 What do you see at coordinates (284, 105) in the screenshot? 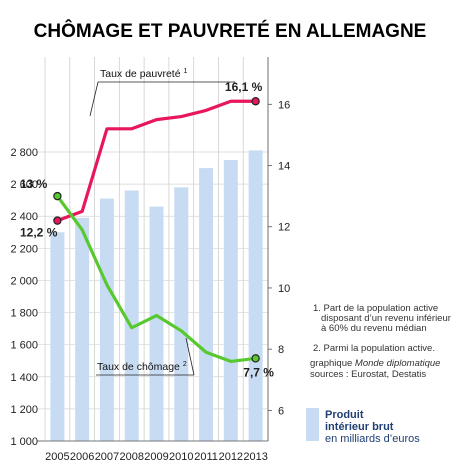
I see `right-tick-label: 16` at bounding box center [284, 105].